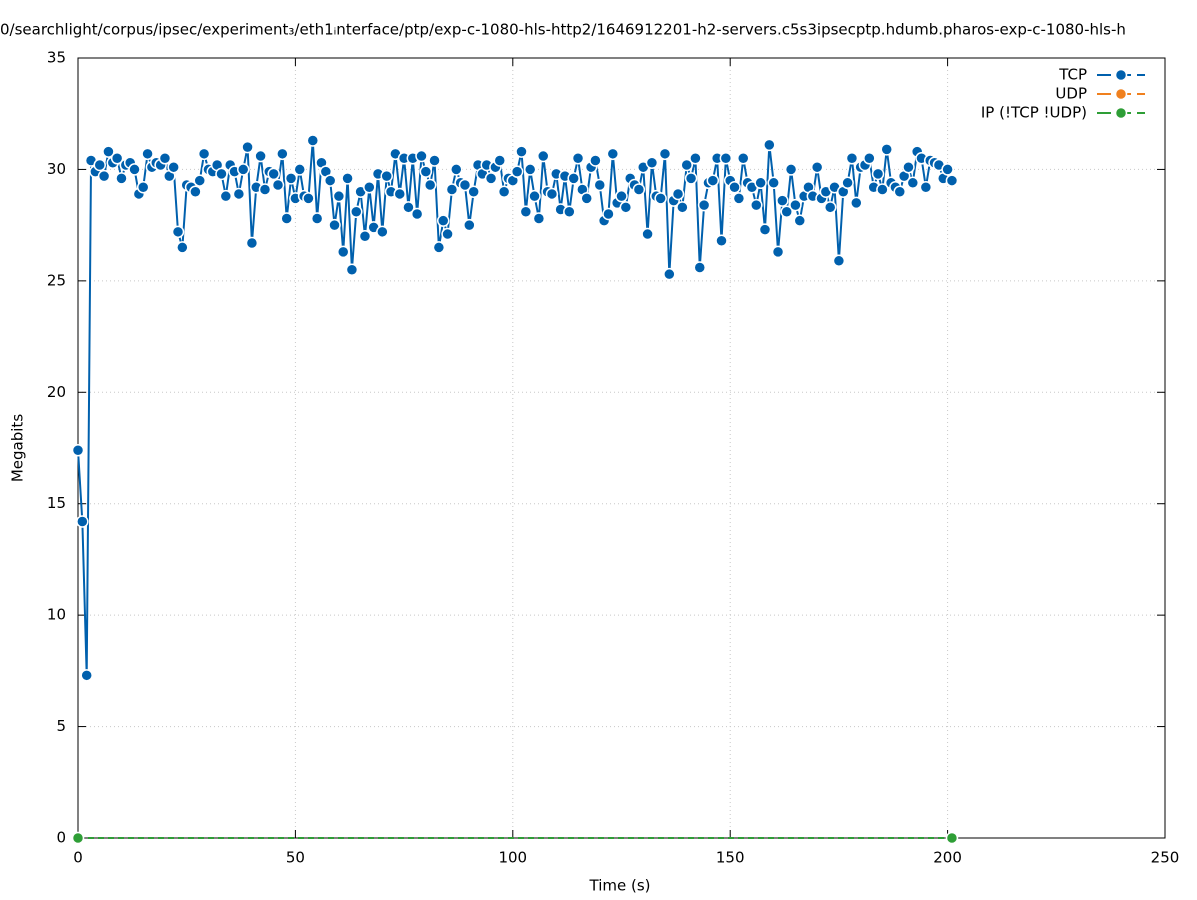 Image resolution: width=1197 pixels, height=900 pixels. I want to click on y-tick-label: 20, so click(56, 392).